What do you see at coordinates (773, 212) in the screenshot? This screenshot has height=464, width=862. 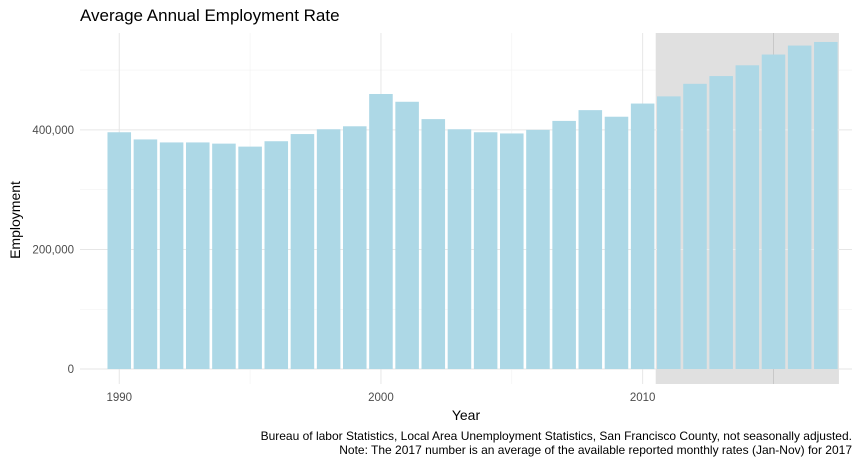 I see `bar-2015` at bounding box center [773, 212].